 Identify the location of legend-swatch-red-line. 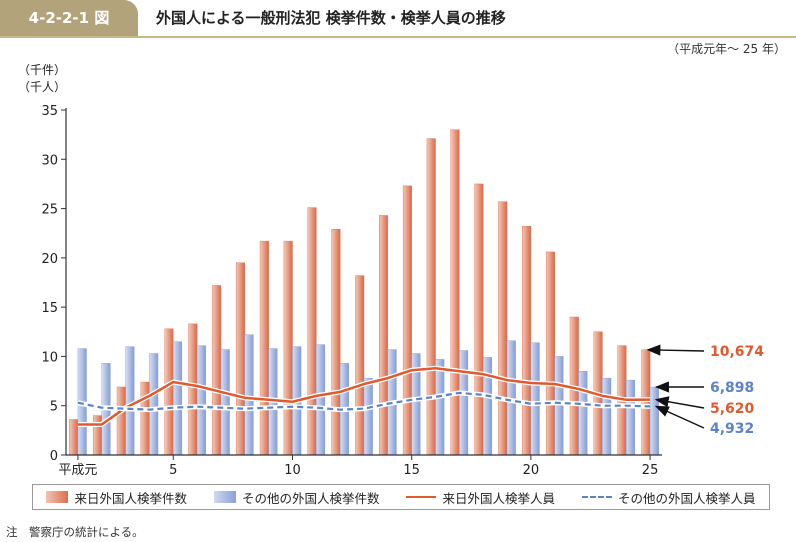
(421, 497).